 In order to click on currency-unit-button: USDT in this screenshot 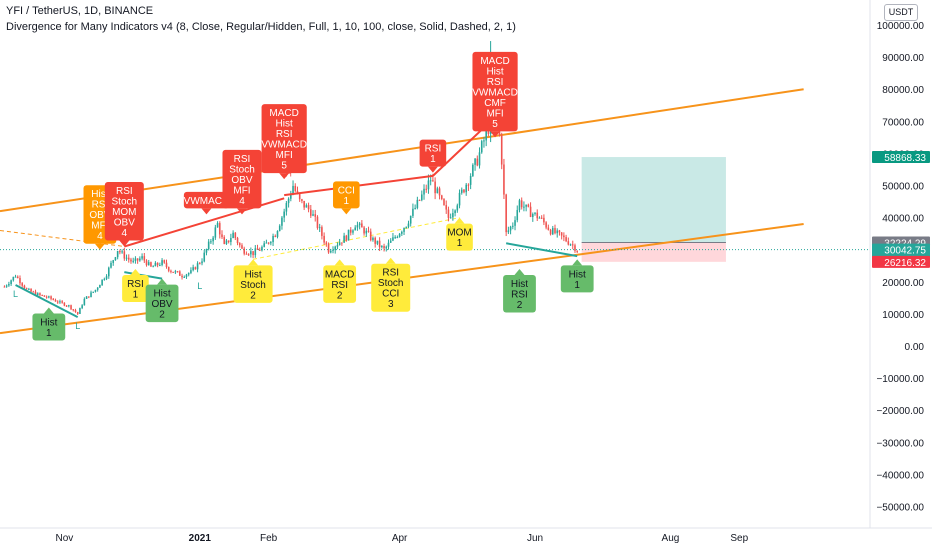, I will do `click(901, 12)`.